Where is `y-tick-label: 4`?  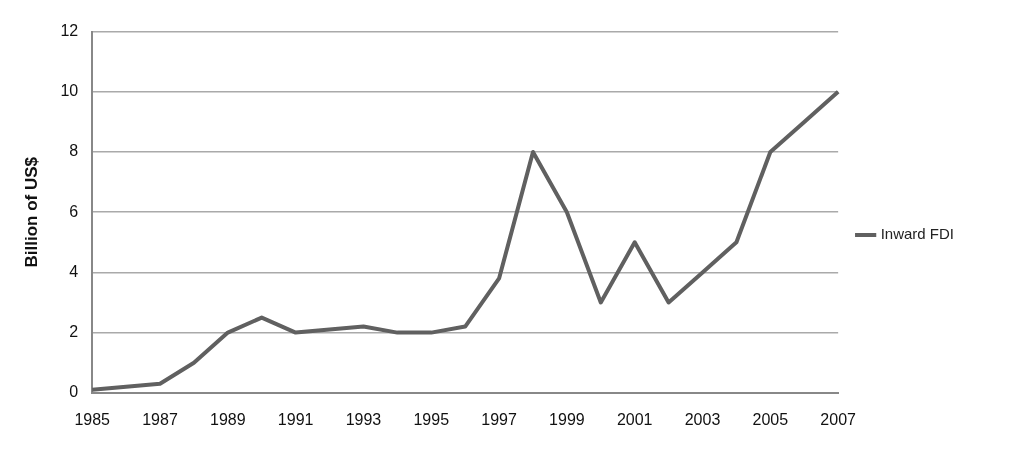 y-tick-label: 4 is located at coordinates (74, 271).